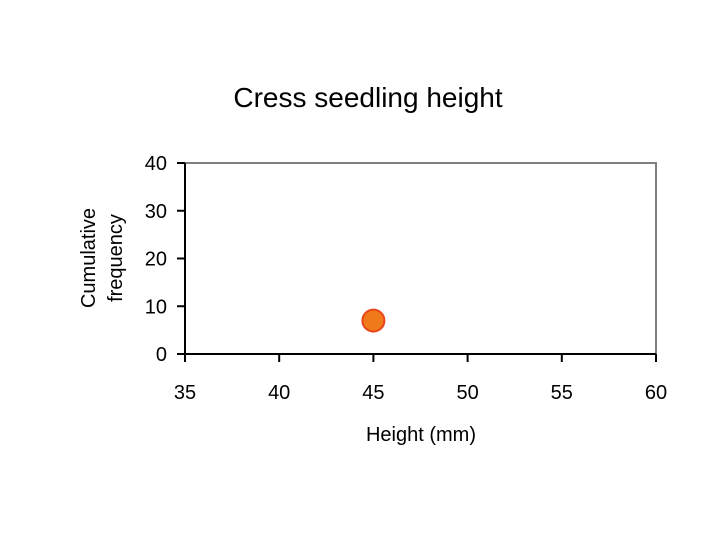 This screenshot has height=540, width=720. Describe the element at coordinates (421, 435) in the screenshot. I see `x-axis-label: Height (mm)` at that location.